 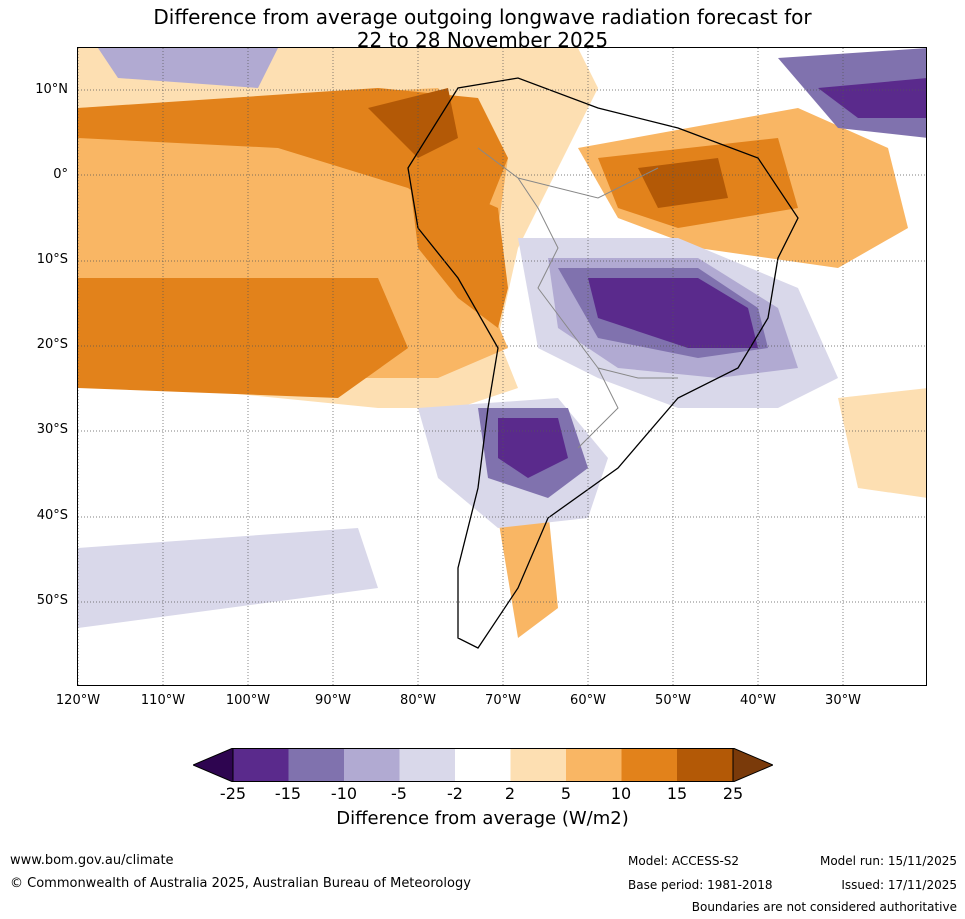 What do you see at coordinates (528, 573) in the screenshot?
I see `positive-anomaly-patagonia` at bounding box center [528, 573].